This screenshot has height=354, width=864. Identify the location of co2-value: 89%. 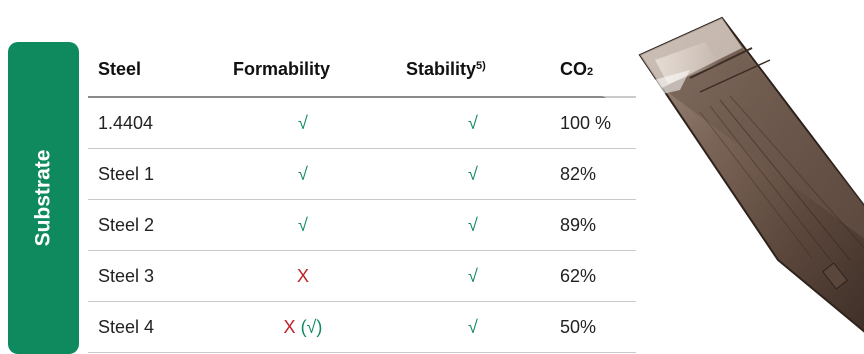
(578, 224).